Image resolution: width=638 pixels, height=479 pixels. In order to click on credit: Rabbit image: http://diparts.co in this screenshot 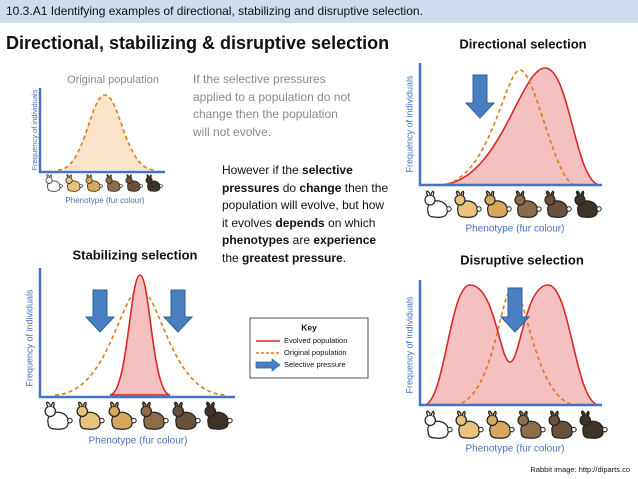, I will do `click(580, 469)`.